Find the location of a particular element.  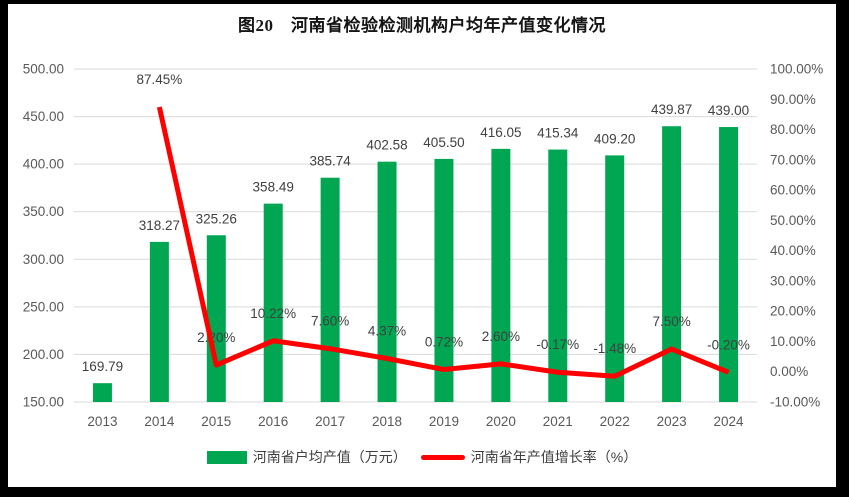

bar-2021 is located at coordinates (558, 275).